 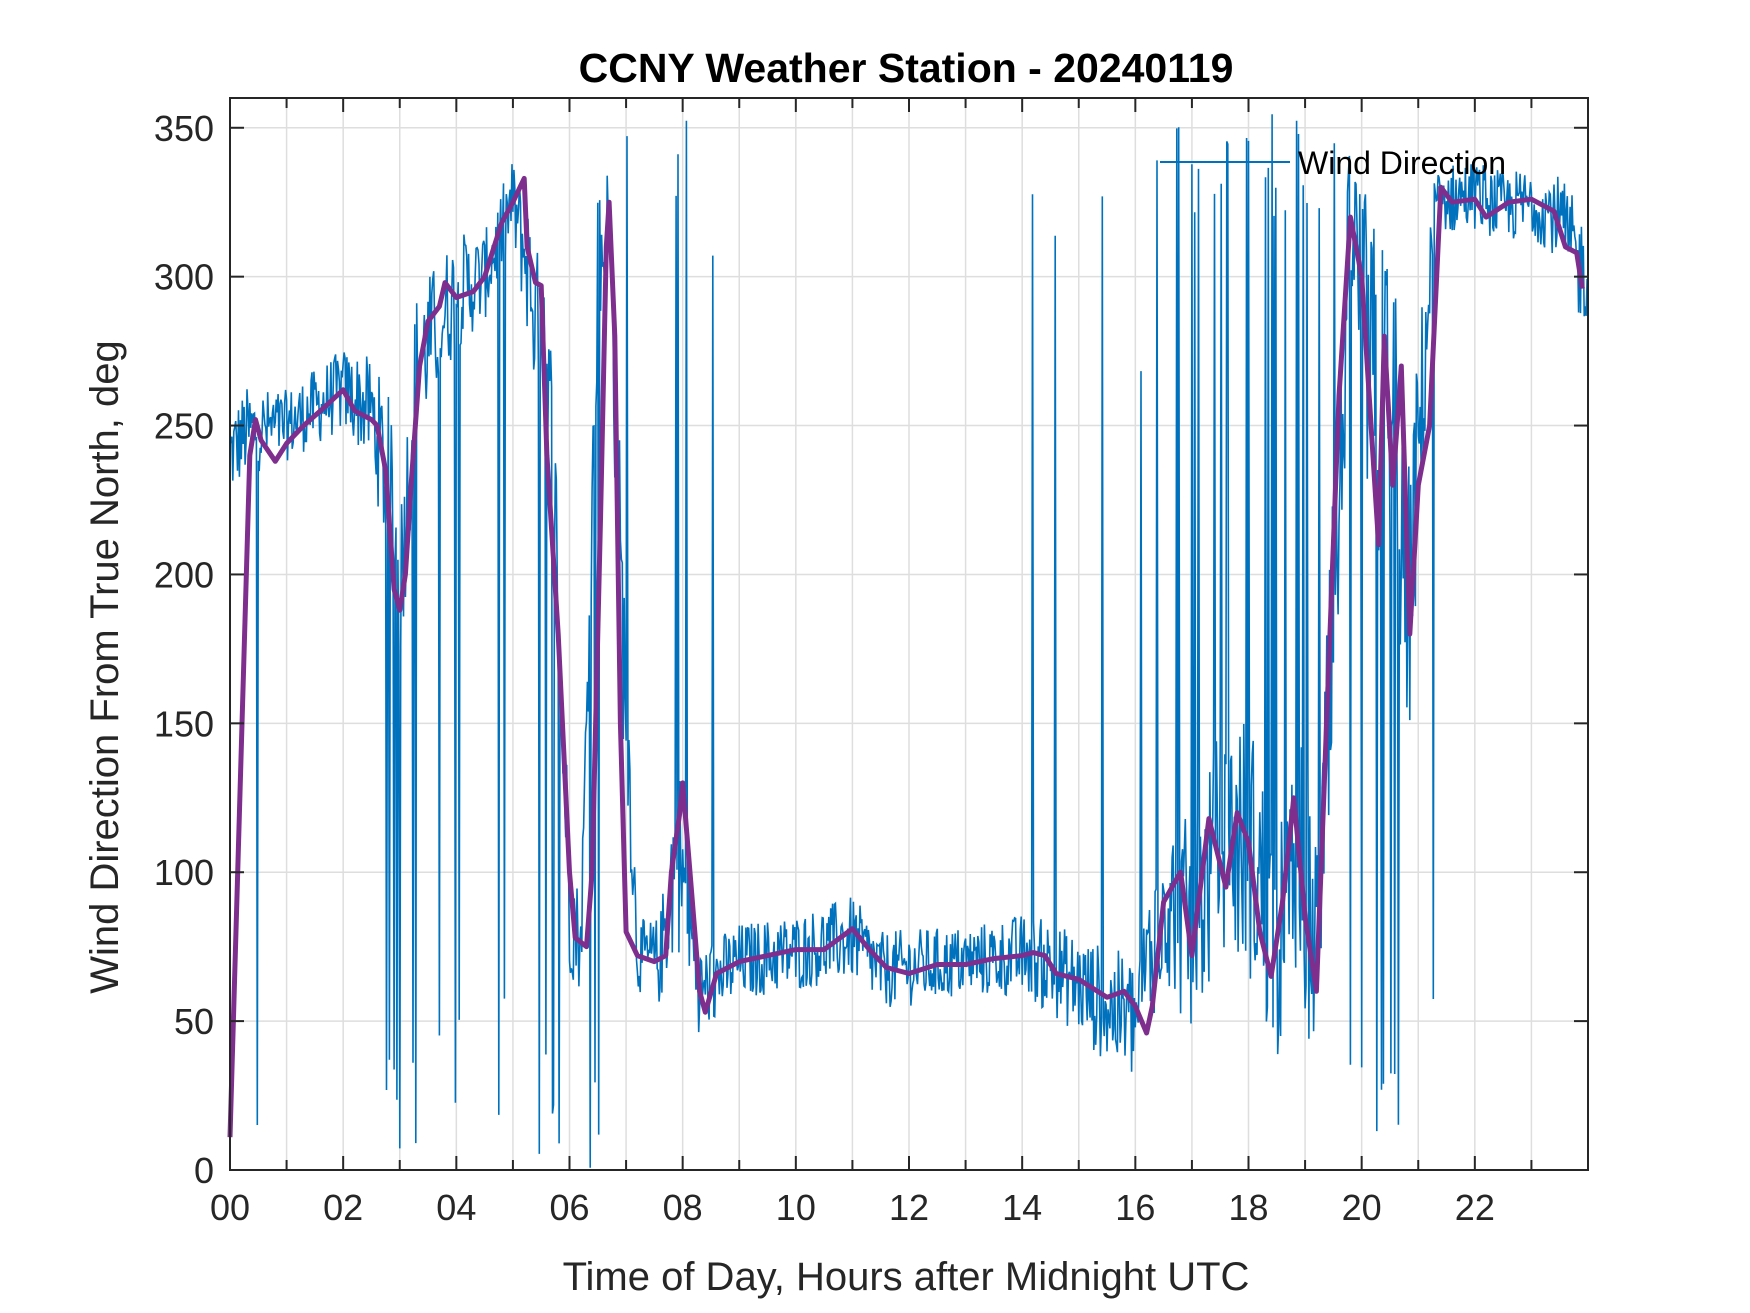 I want to click on y-tick-label: 100, so click(x=184, y=872).